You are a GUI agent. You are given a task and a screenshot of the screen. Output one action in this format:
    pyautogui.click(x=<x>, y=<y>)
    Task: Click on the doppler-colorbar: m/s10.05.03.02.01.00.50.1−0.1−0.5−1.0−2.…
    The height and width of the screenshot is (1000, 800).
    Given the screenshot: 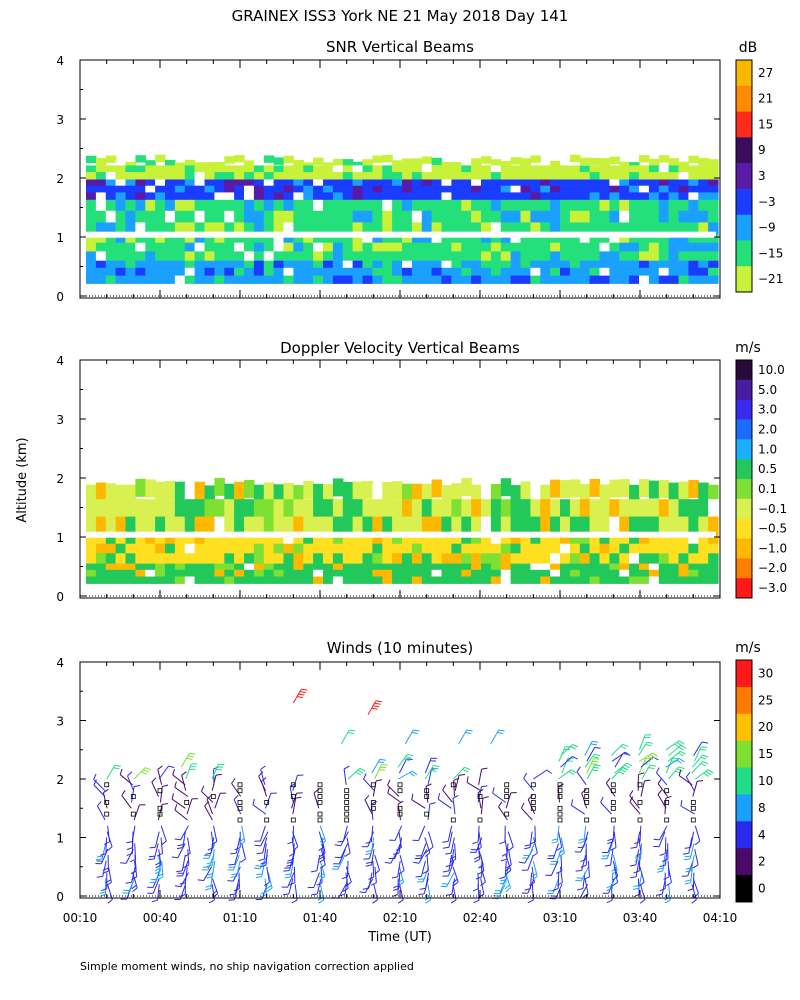 What is the action you would take?
    pyautogui.click(x=761, y=469)
    